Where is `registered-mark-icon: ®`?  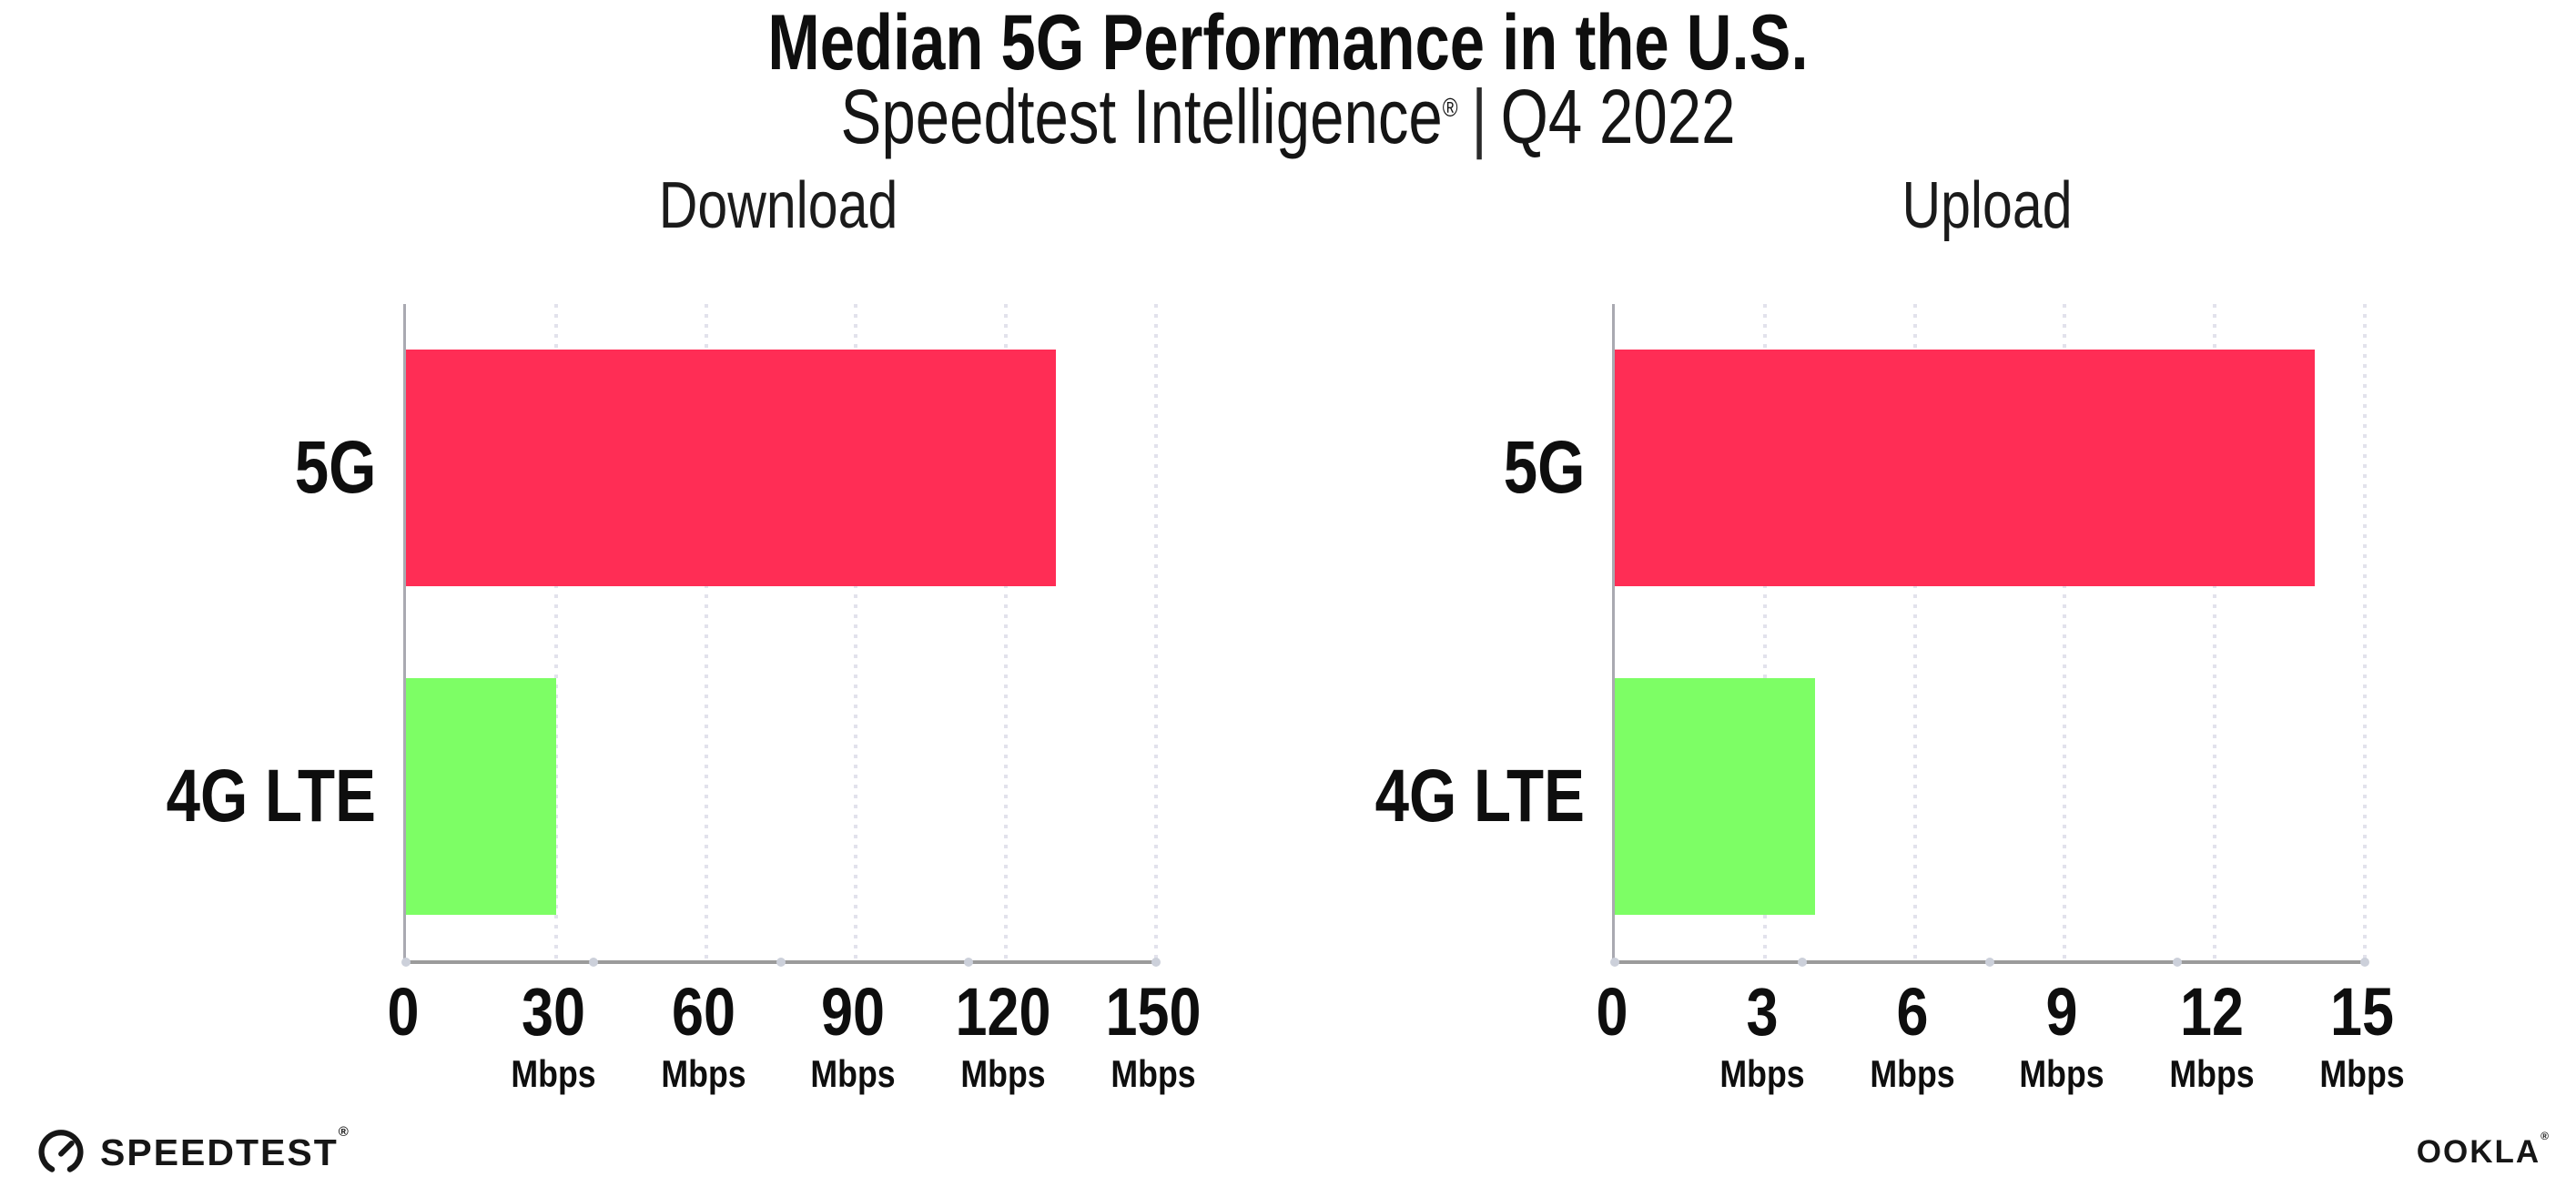
registered-mark-icon: ® is located at coordinates (1450, 108).